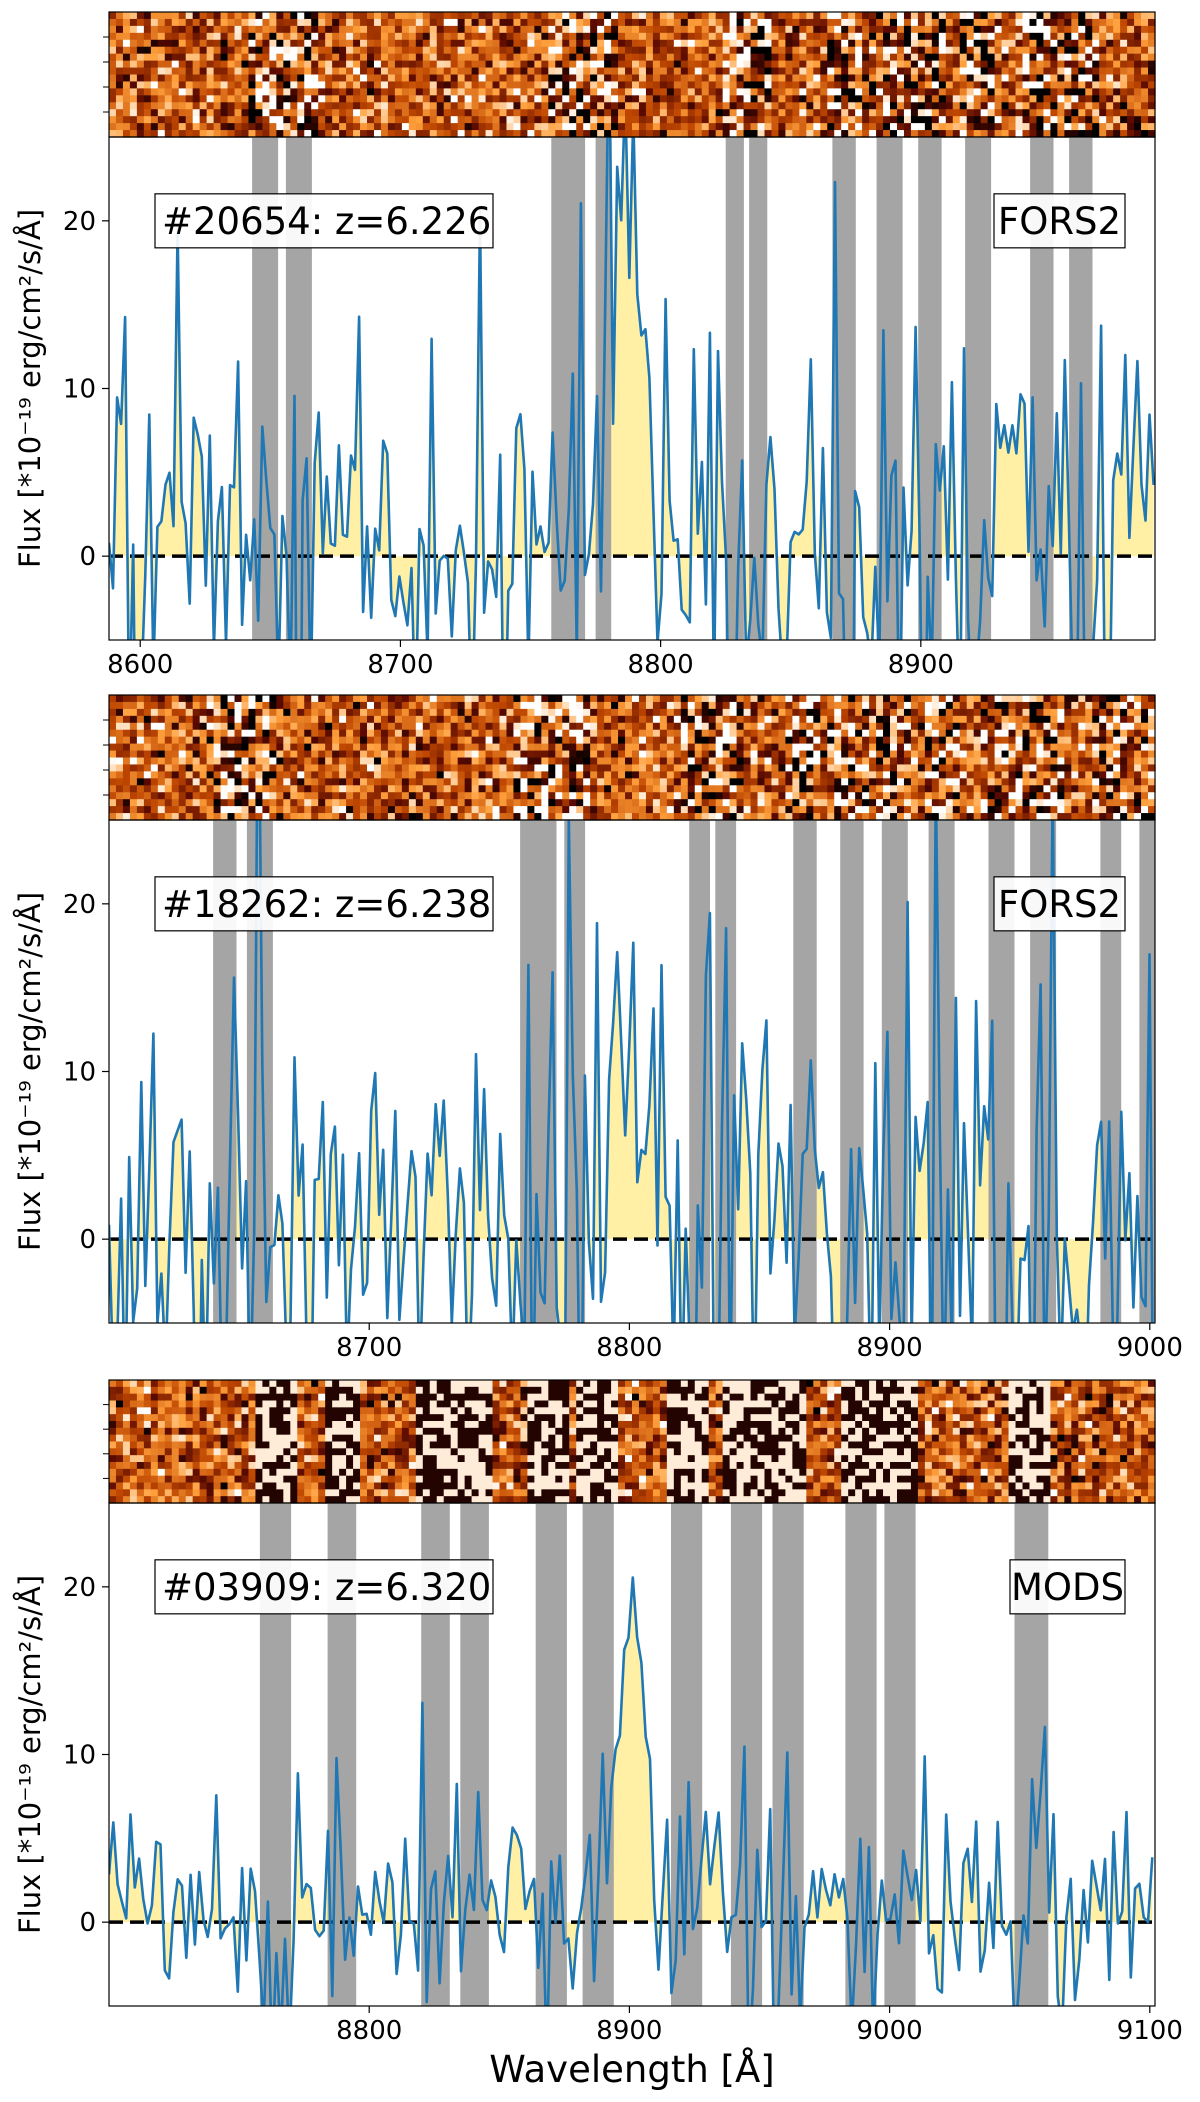  I want to click on x-tick-label: 8600, so click(140, 665).